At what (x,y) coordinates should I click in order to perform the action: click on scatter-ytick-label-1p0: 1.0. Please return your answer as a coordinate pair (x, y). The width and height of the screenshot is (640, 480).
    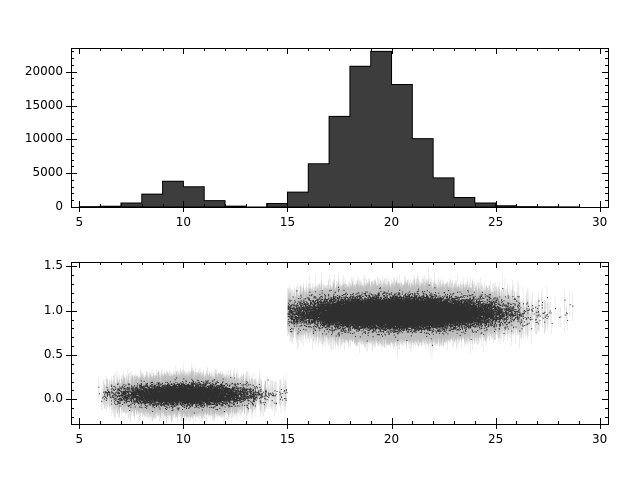
    Looking at the image, I should click on (53, 309).